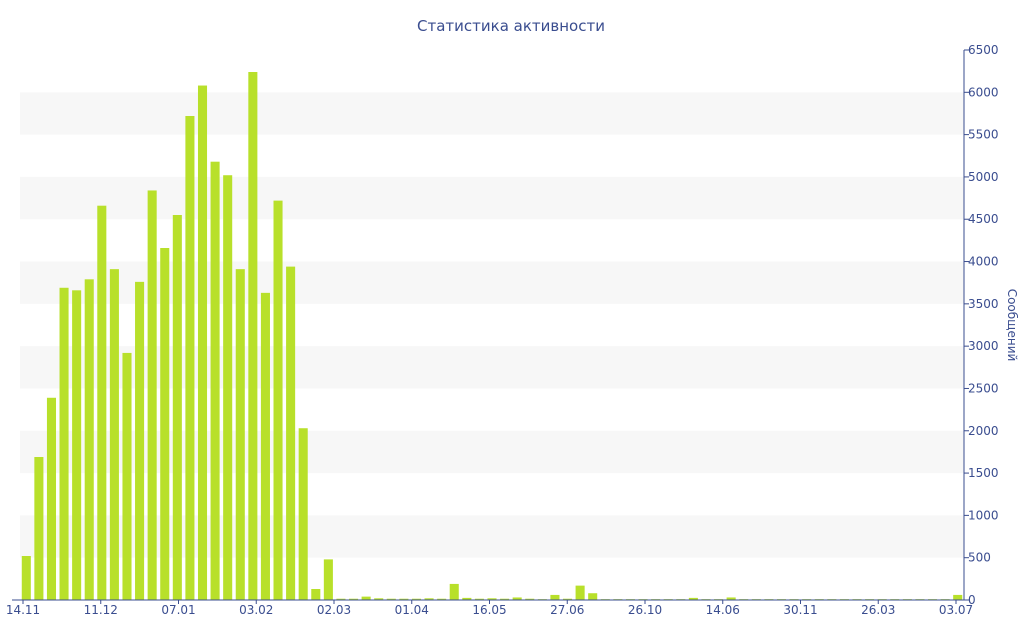 Image resolution: width=1024 pixels, height=640 pixels. What do you see at coordinates (412, 610) in the screenshot?
I see `x-tick-label: 01.04` at bounding box center [412, 610].